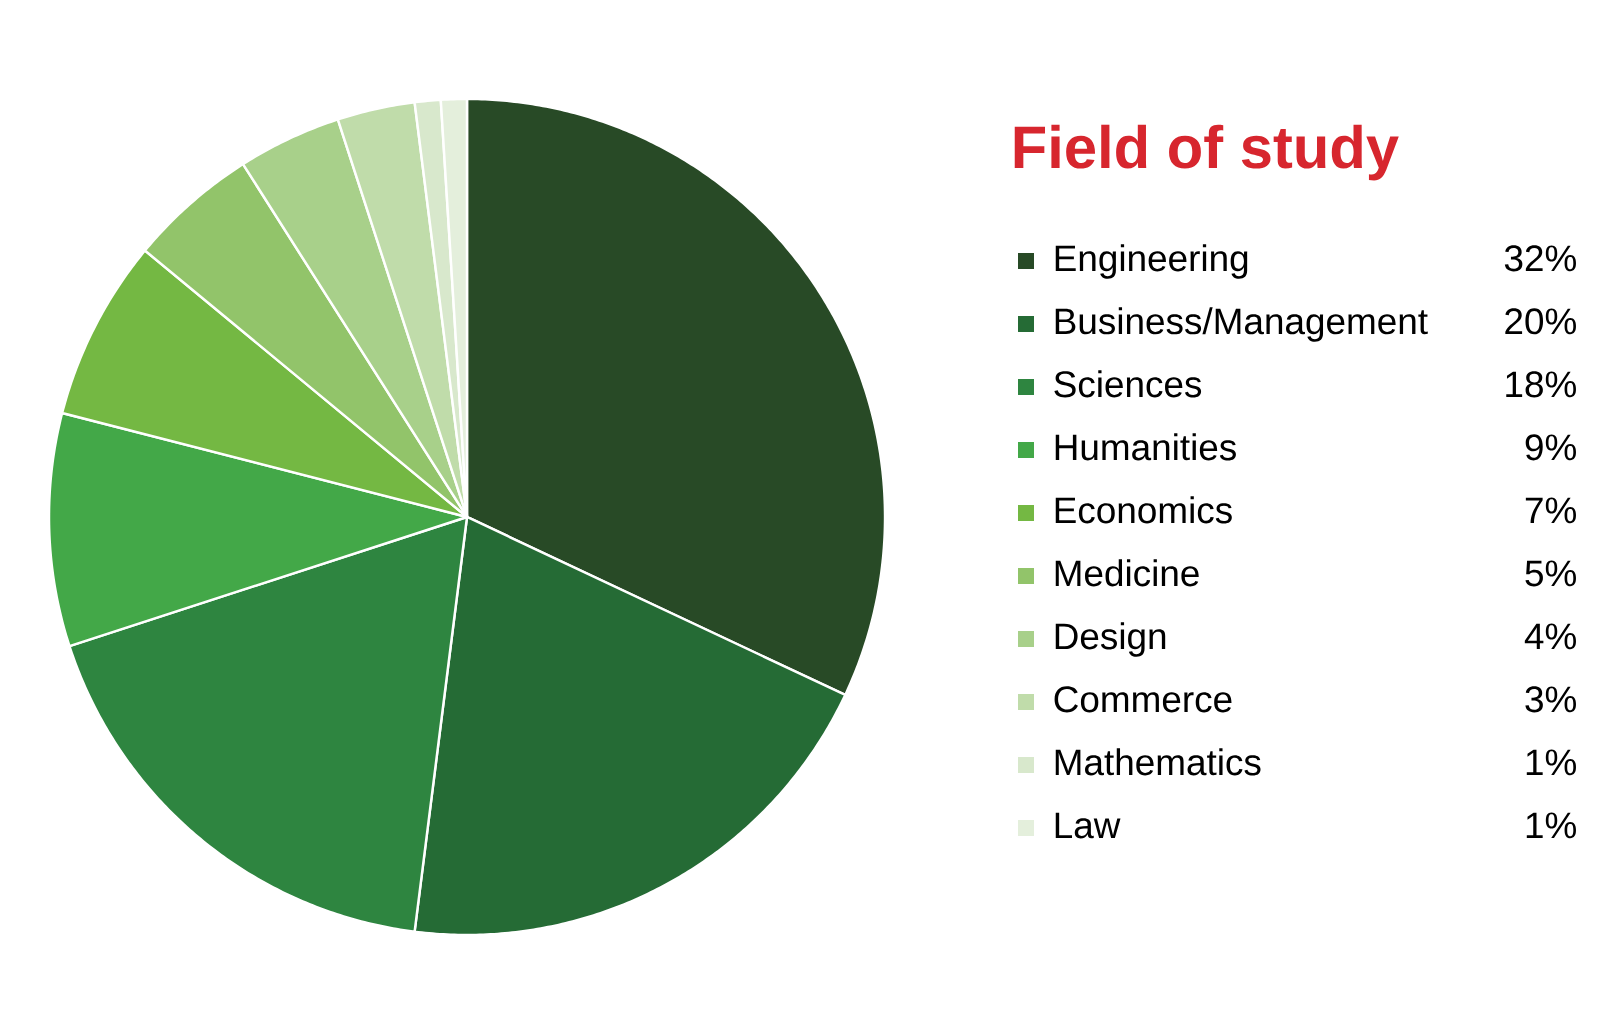  I want to click on legend-label: Design, so click(1110, 639).